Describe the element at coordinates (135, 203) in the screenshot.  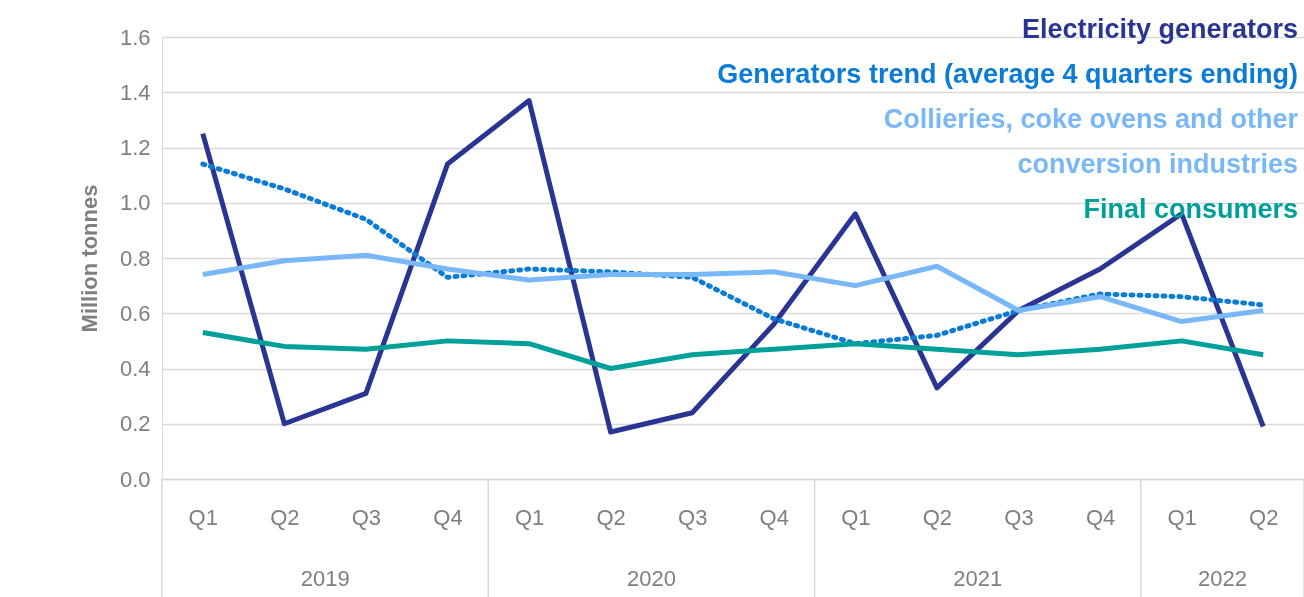
I see `y-tick-label: 1.0` at that location.